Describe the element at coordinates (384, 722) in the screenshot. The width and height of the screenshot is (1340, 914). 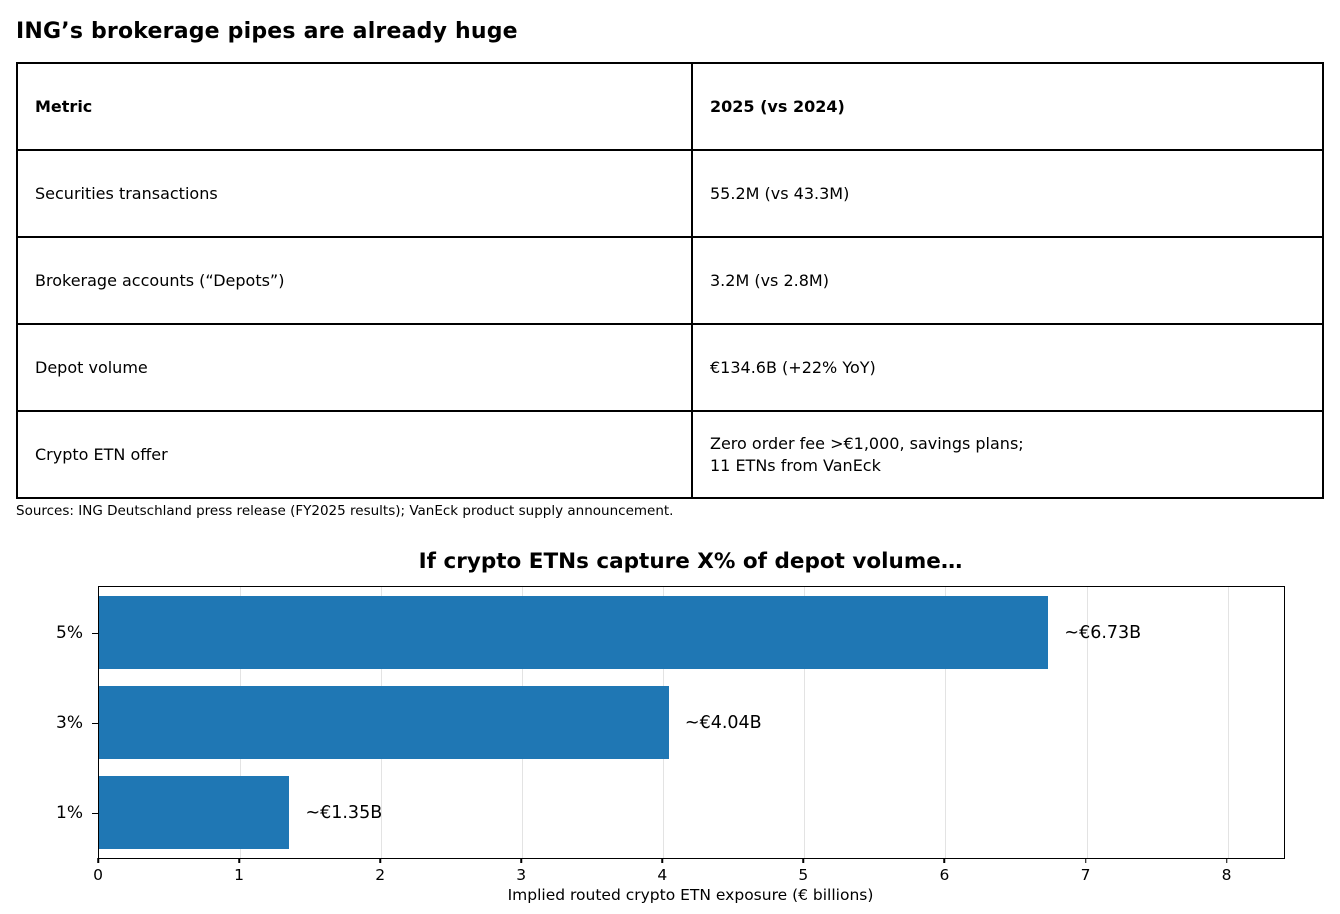
I see `bar-3%` at that location.